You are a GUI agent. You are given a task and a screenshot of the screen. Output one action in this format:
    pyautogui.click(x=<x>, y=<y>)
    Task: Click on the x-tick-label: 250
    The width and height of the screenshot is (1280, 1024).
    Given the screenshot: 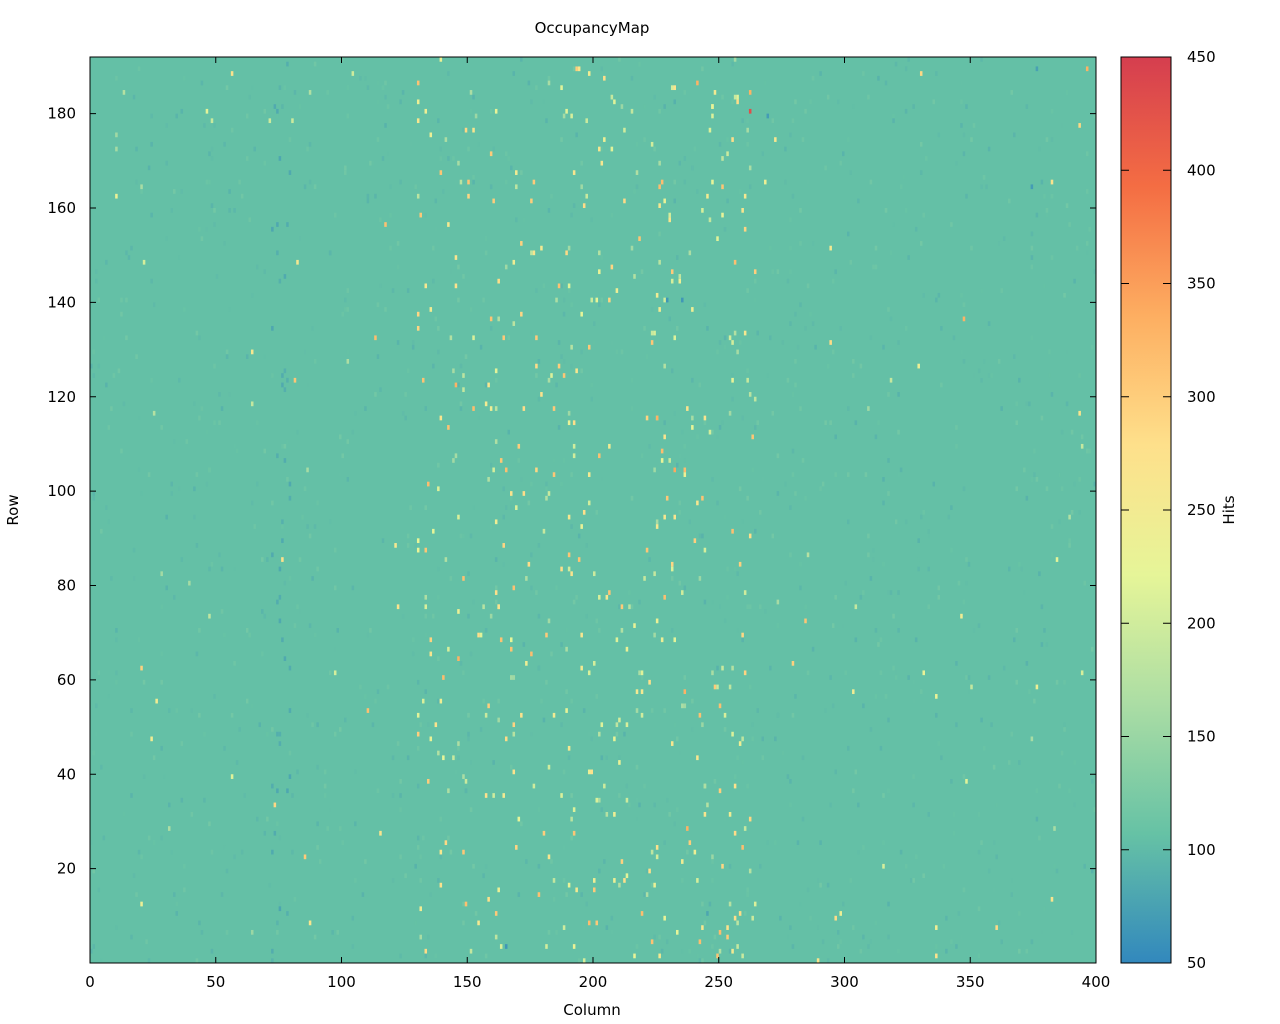 What is the action you would take?
    pyautogui.click(x=718, y=982)
    